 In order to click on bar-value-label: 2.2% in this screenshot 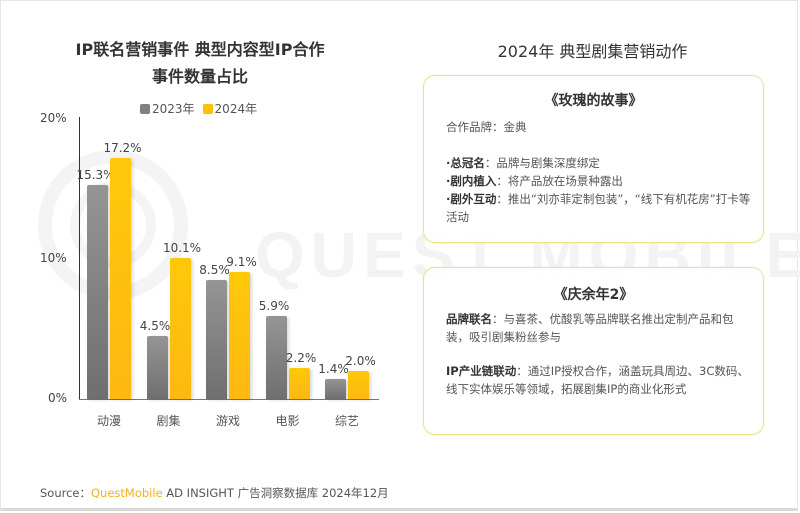, I will do `click(301, 358)`.